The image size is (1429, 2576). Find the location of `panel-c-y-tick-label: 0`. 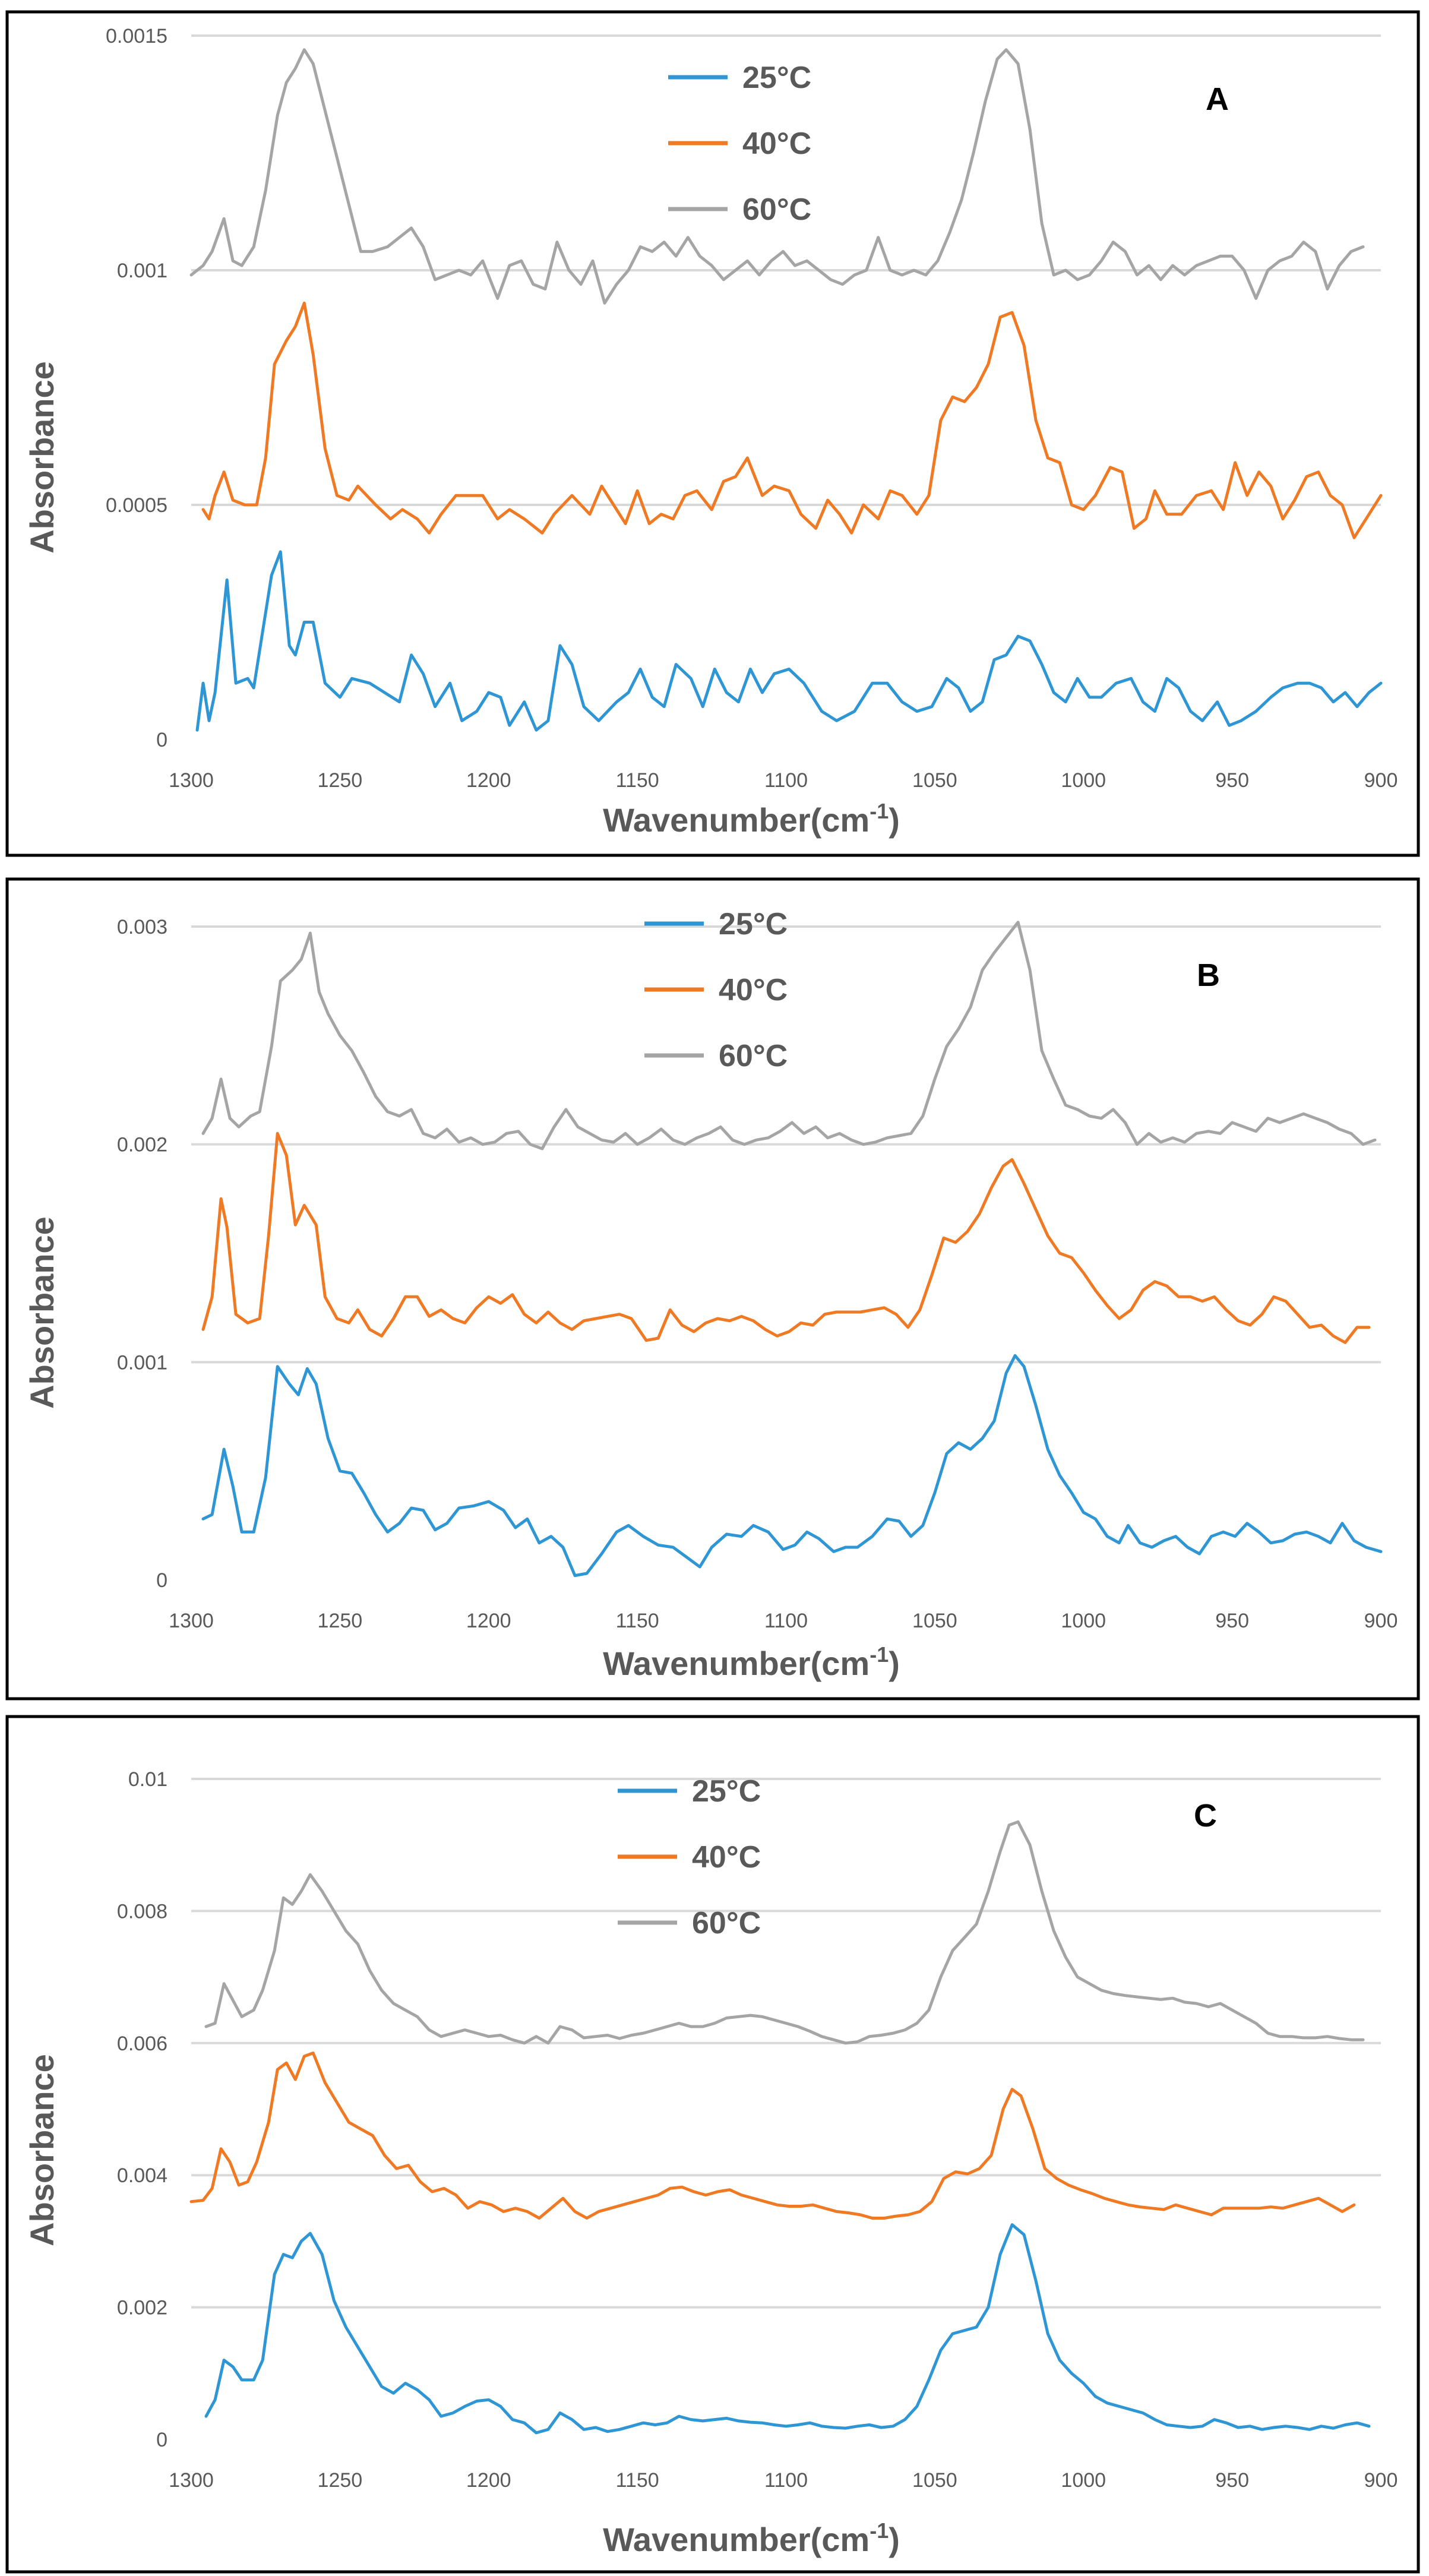

panel-c-y-tick-label: 0 is located at coordinates (161, 2440).